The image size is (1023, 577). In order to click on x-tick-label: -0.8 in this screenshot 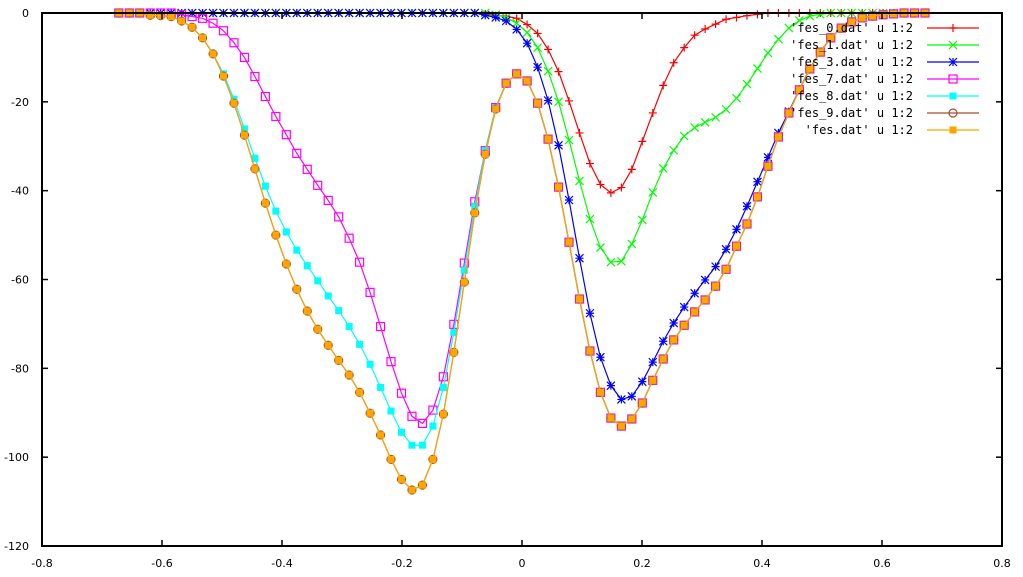, I will do `click(41, 563)`.